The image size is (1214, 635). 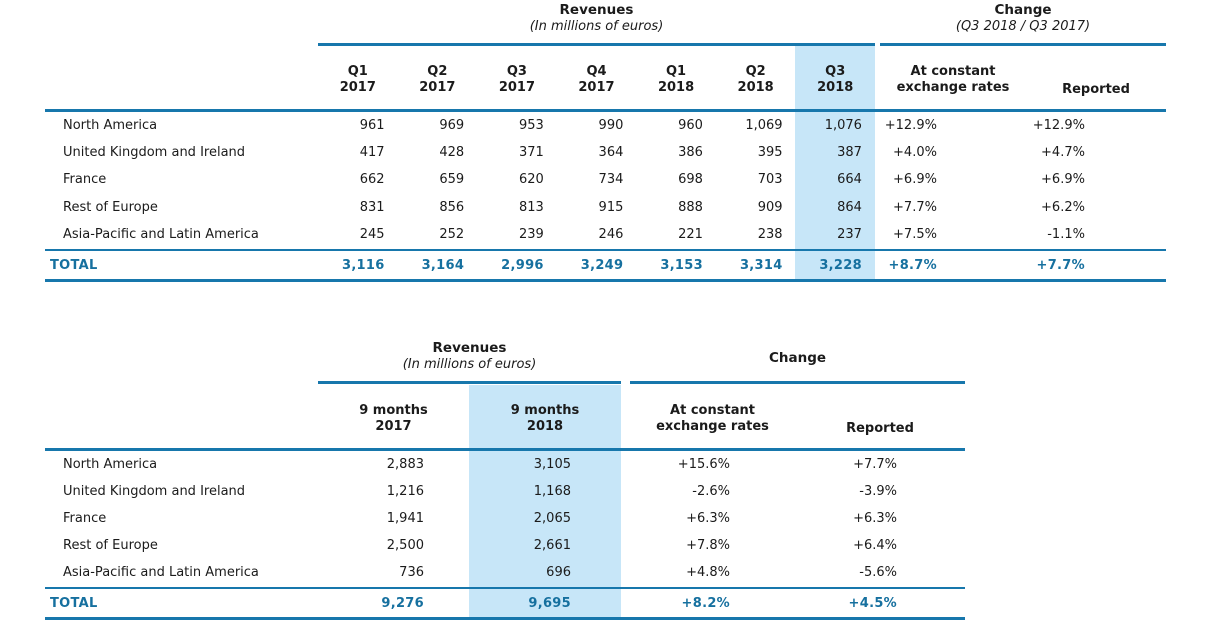 What do you see at coordinates (411, 572) in the screenshot?
I see `value-cell: 736` at bounding box center [411, 572].